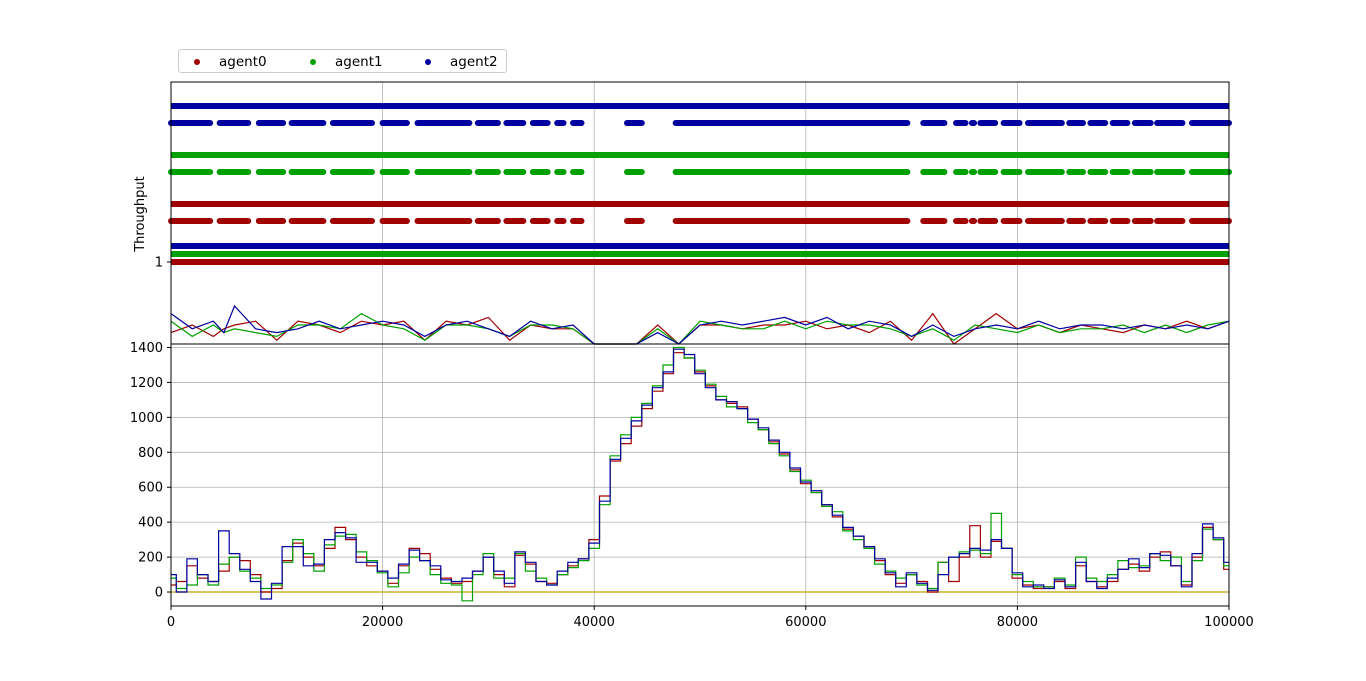  I want to click on bottom-ytick-label-2: 400, so click(150, 523).